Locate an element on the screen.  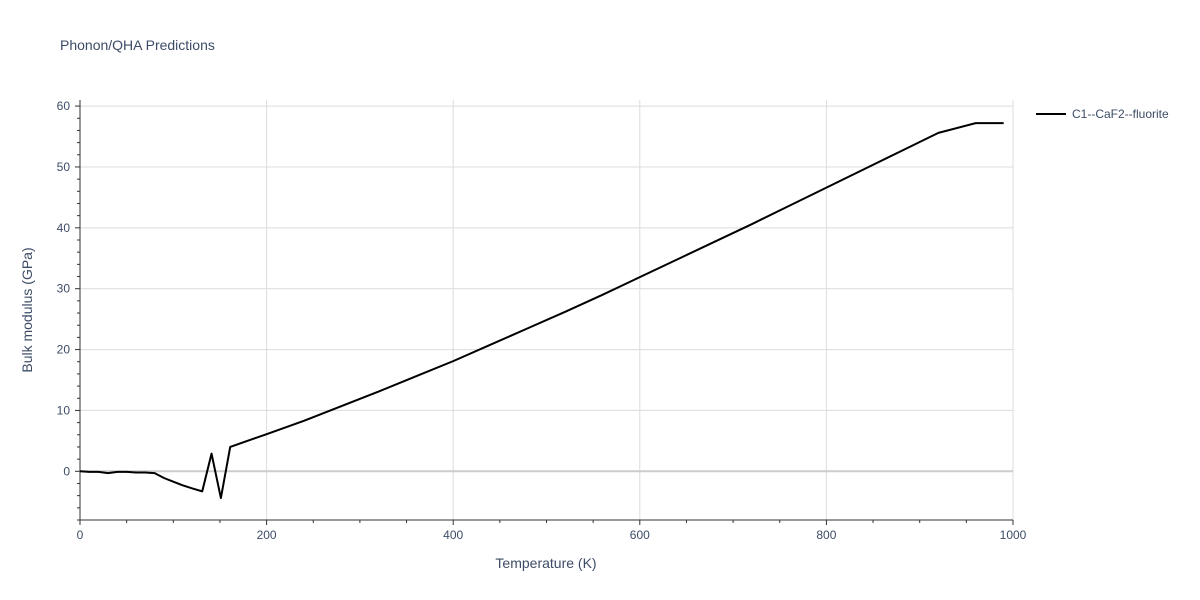
y-tick-label: 10 is located at coordinates (64, 410).